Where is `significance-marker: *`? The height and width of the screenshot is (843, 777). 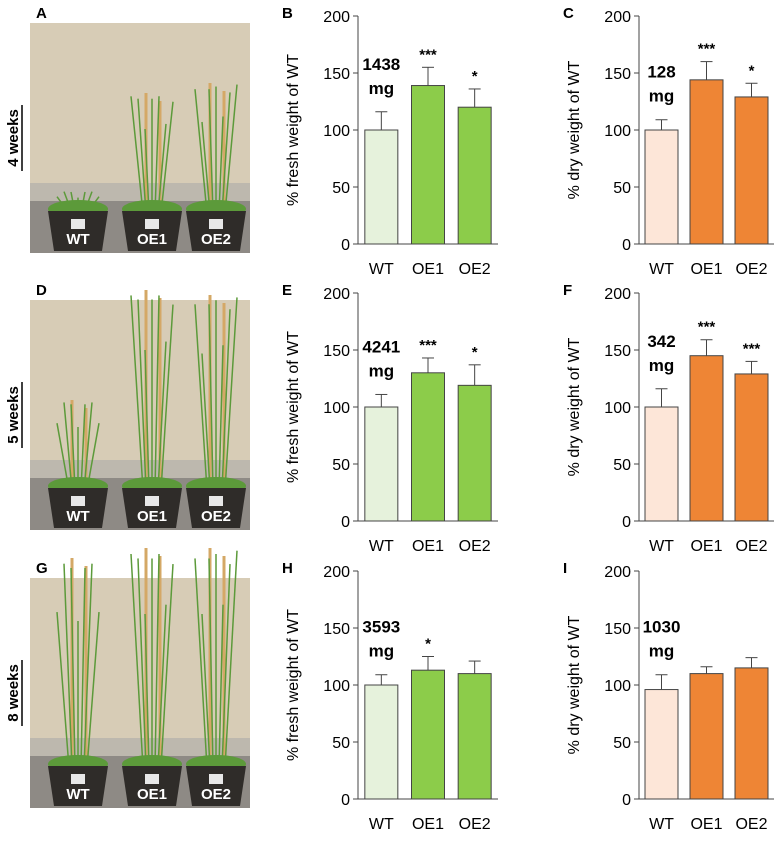
significance-marker: * is located at coordinates (428, 644).